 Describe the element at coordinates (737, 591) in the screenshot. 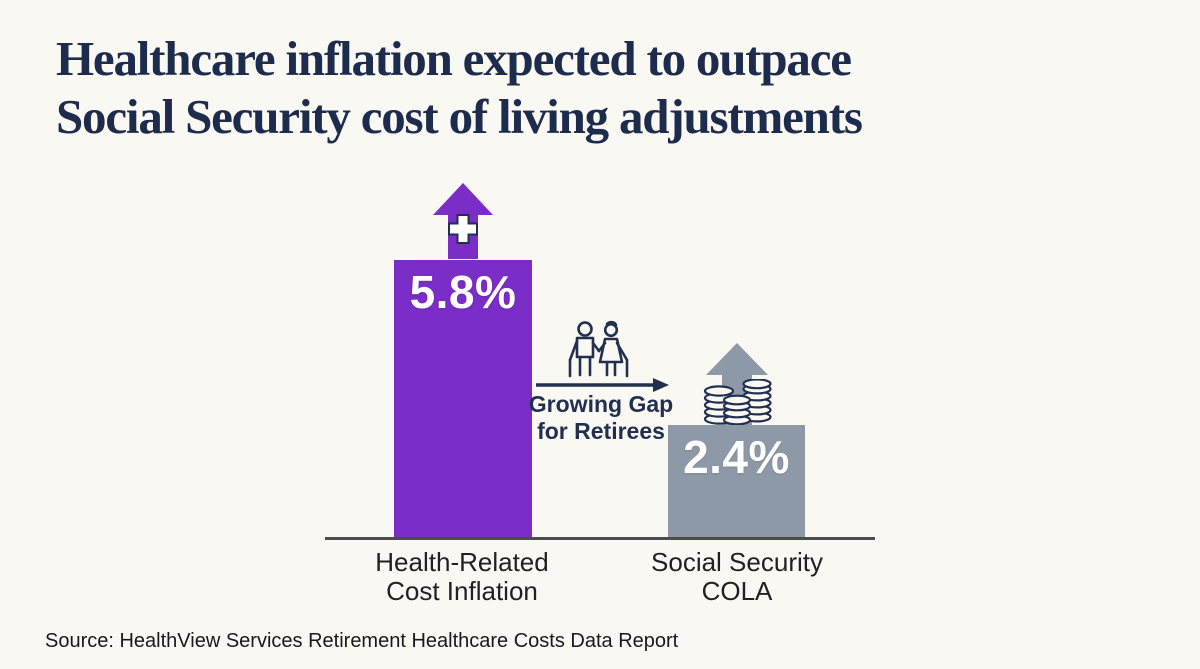

I see `category-cola-line-2: COLA` at that location.